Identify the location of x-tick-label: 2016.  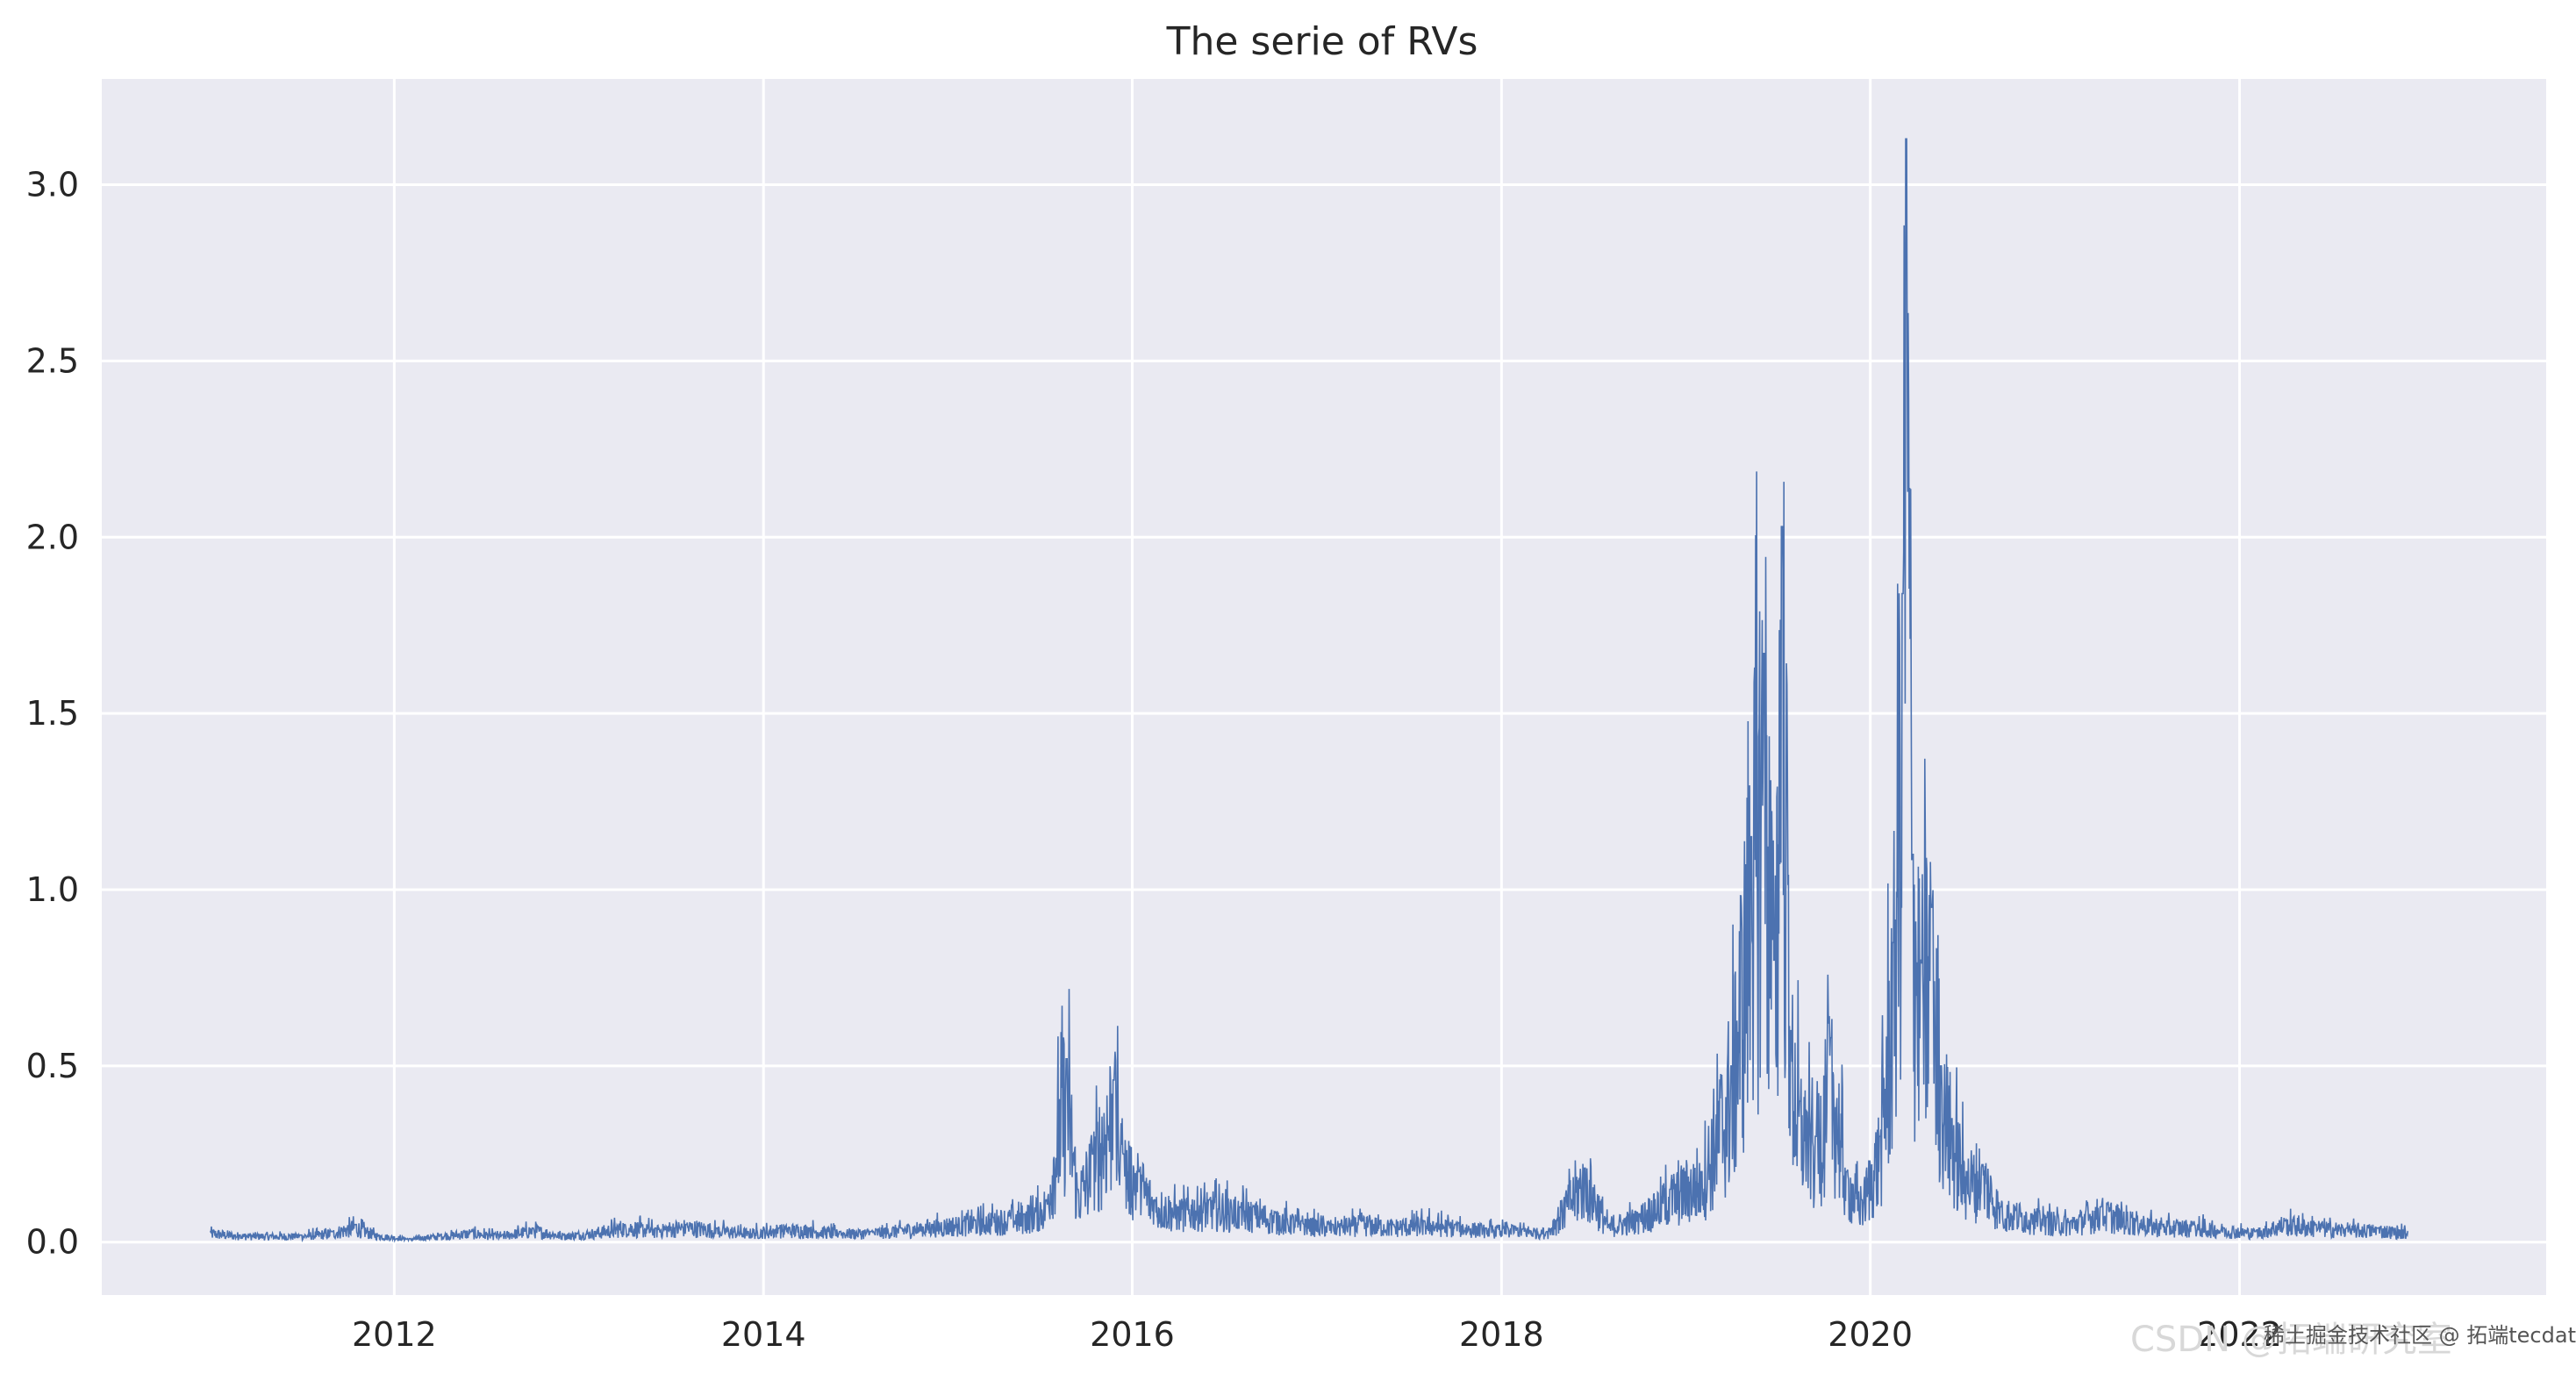
(1132, 1335).